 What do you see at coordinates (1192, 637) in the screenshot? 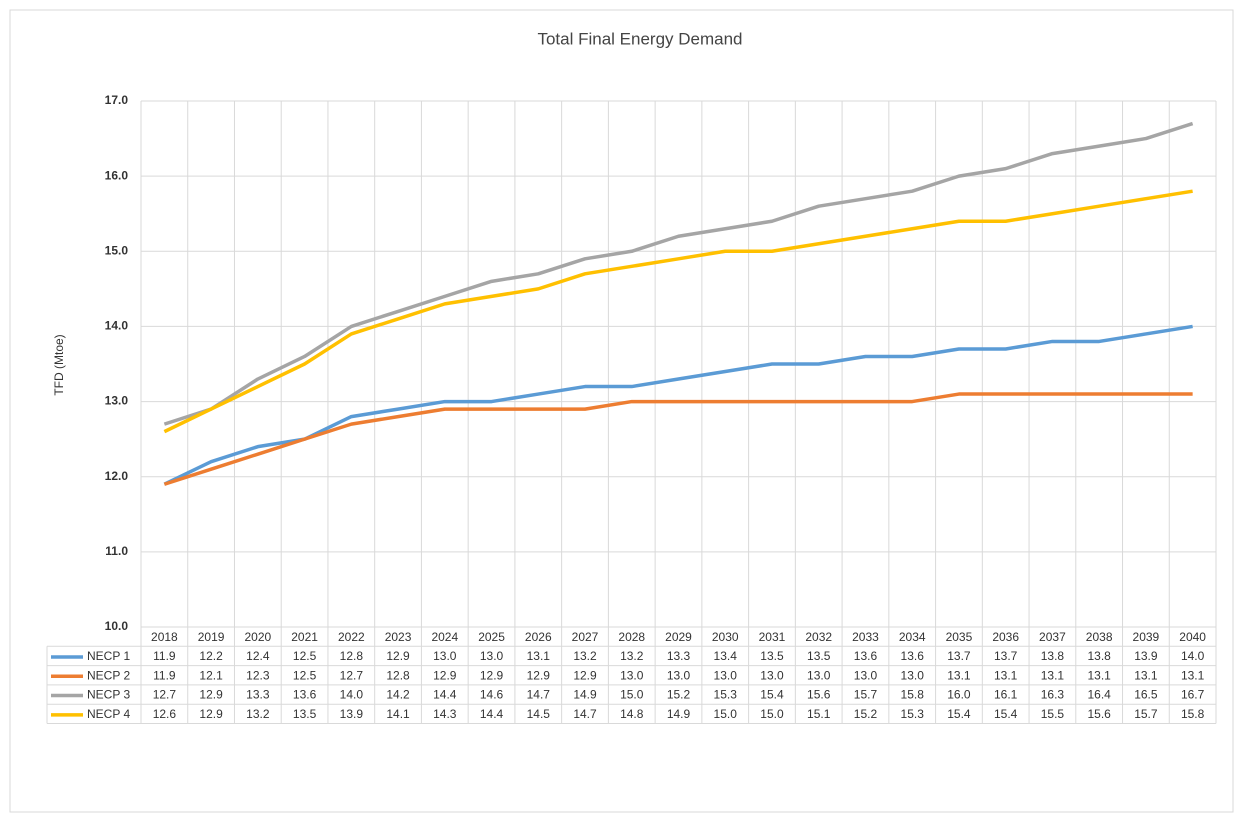
I see `x-tick-label: 2040` at bounding box center [1192, 637].